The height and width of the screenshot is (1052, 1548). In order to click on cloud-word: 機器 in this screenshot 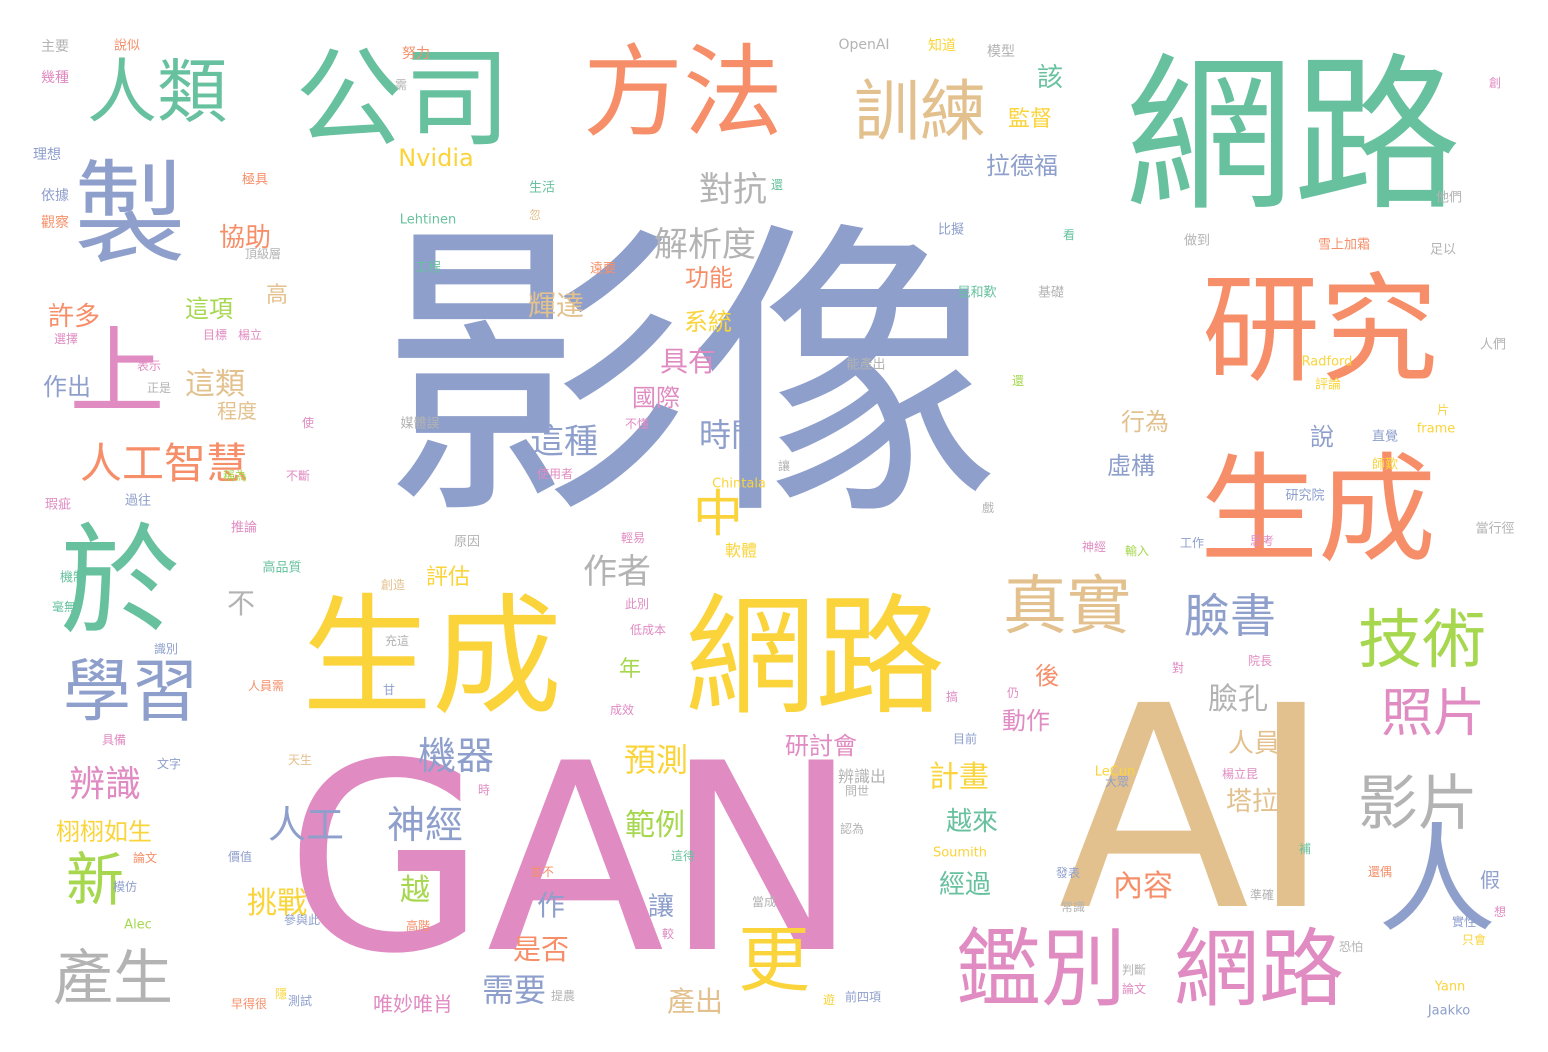, I will do `click(456, 756)`.